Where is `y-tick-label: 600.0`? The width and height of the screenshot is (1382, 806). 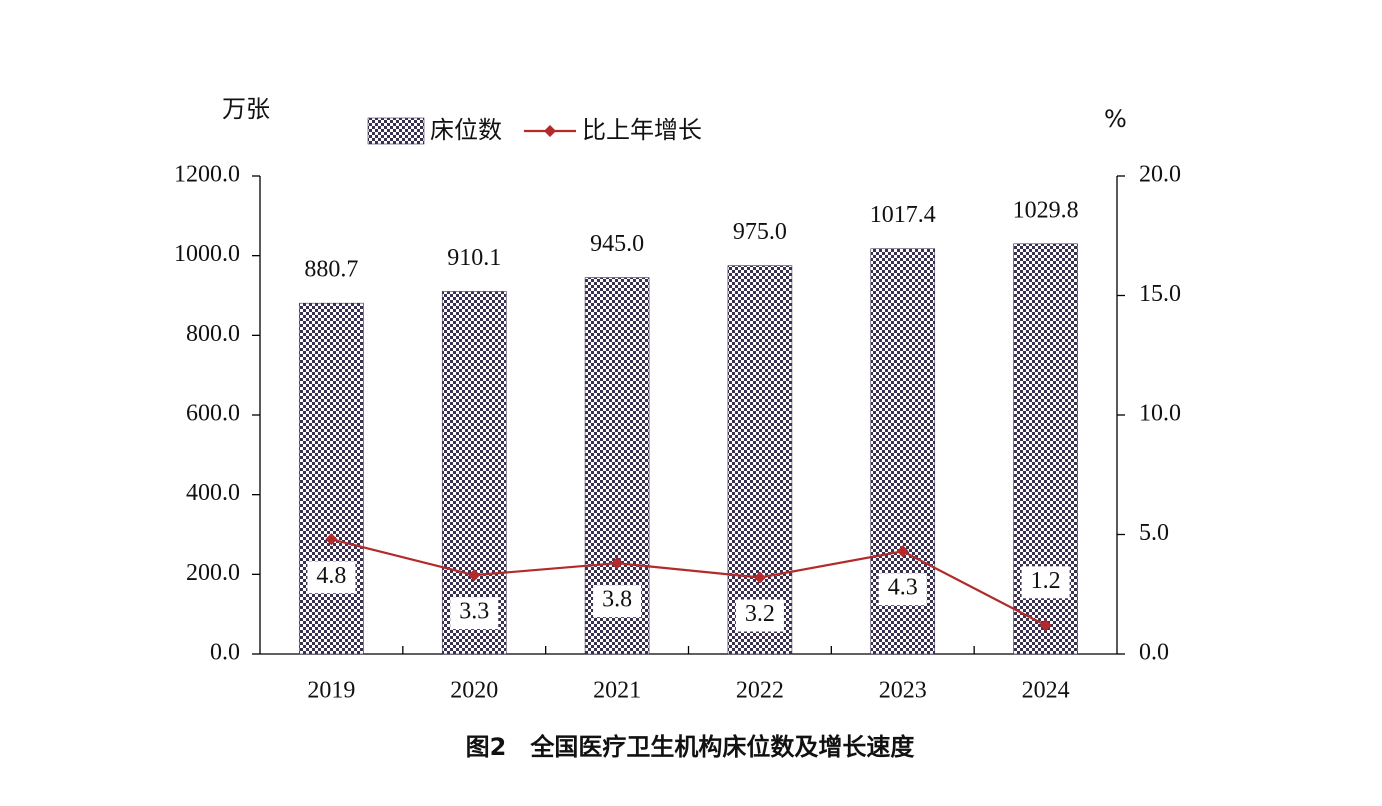
y-tick-label: 600.0 is located at coordinates (213, 414).